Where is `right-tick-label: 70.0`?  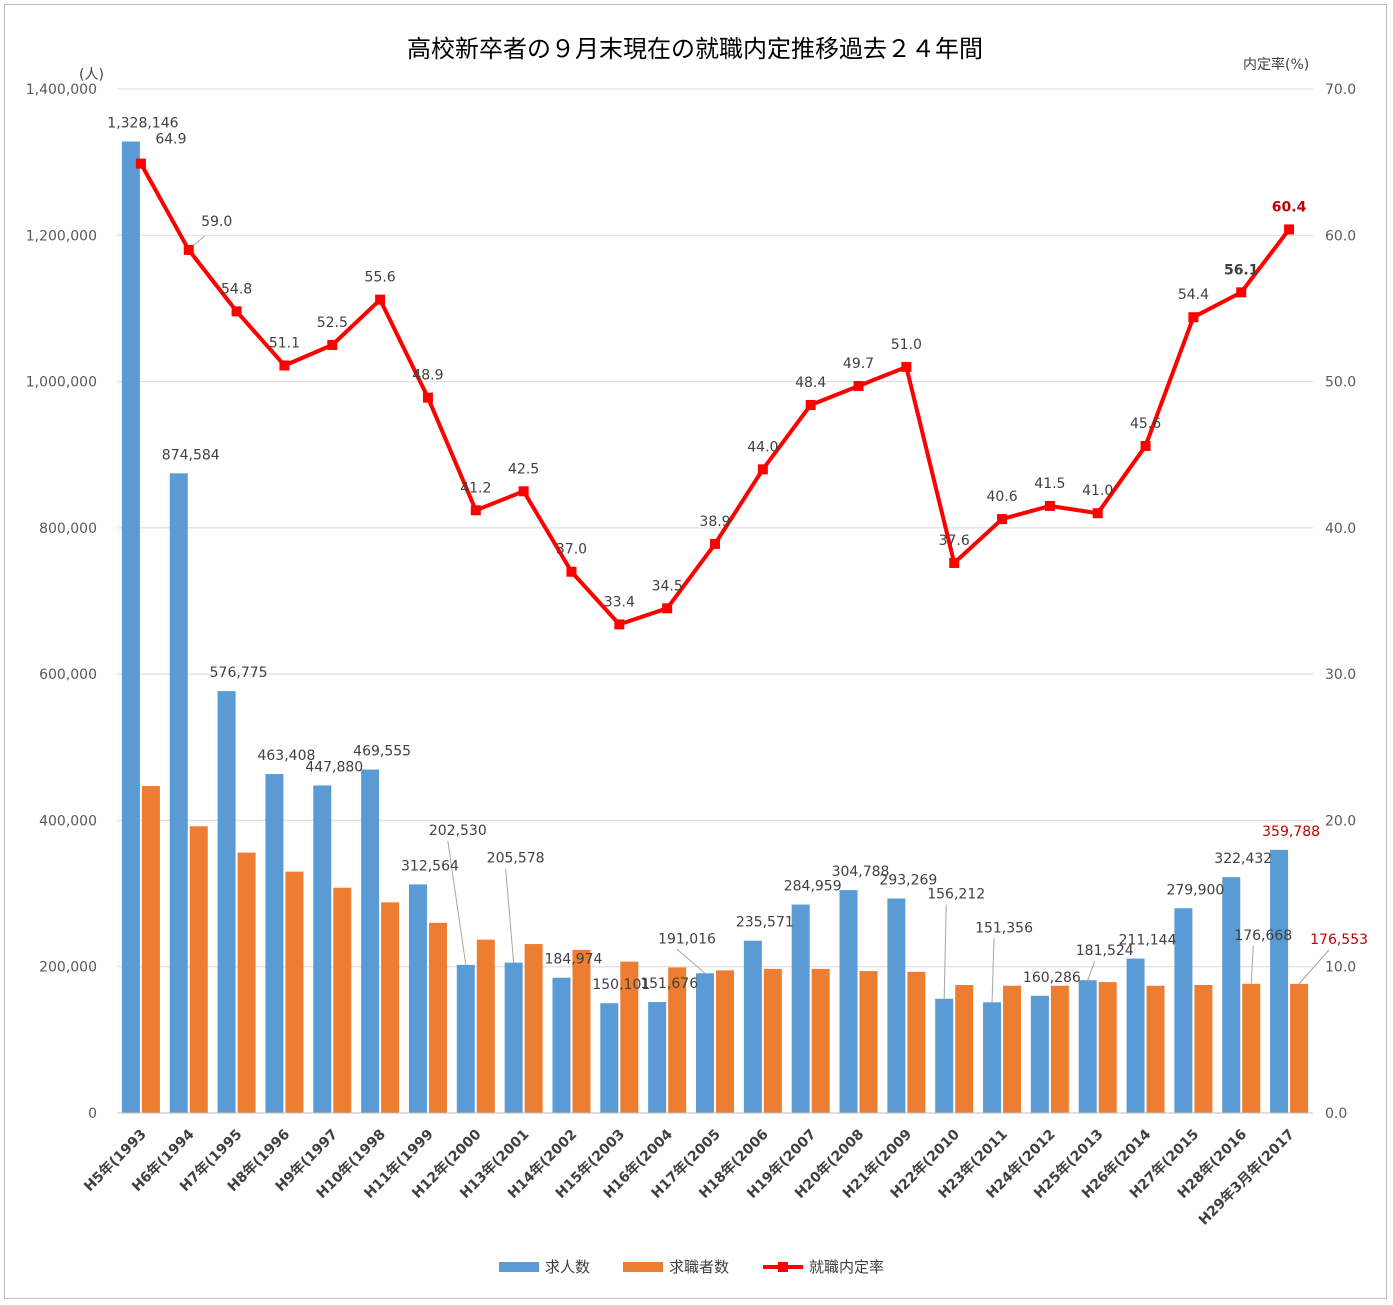 right-tick-label: 70.0 is located at coordinates (1340, 90).